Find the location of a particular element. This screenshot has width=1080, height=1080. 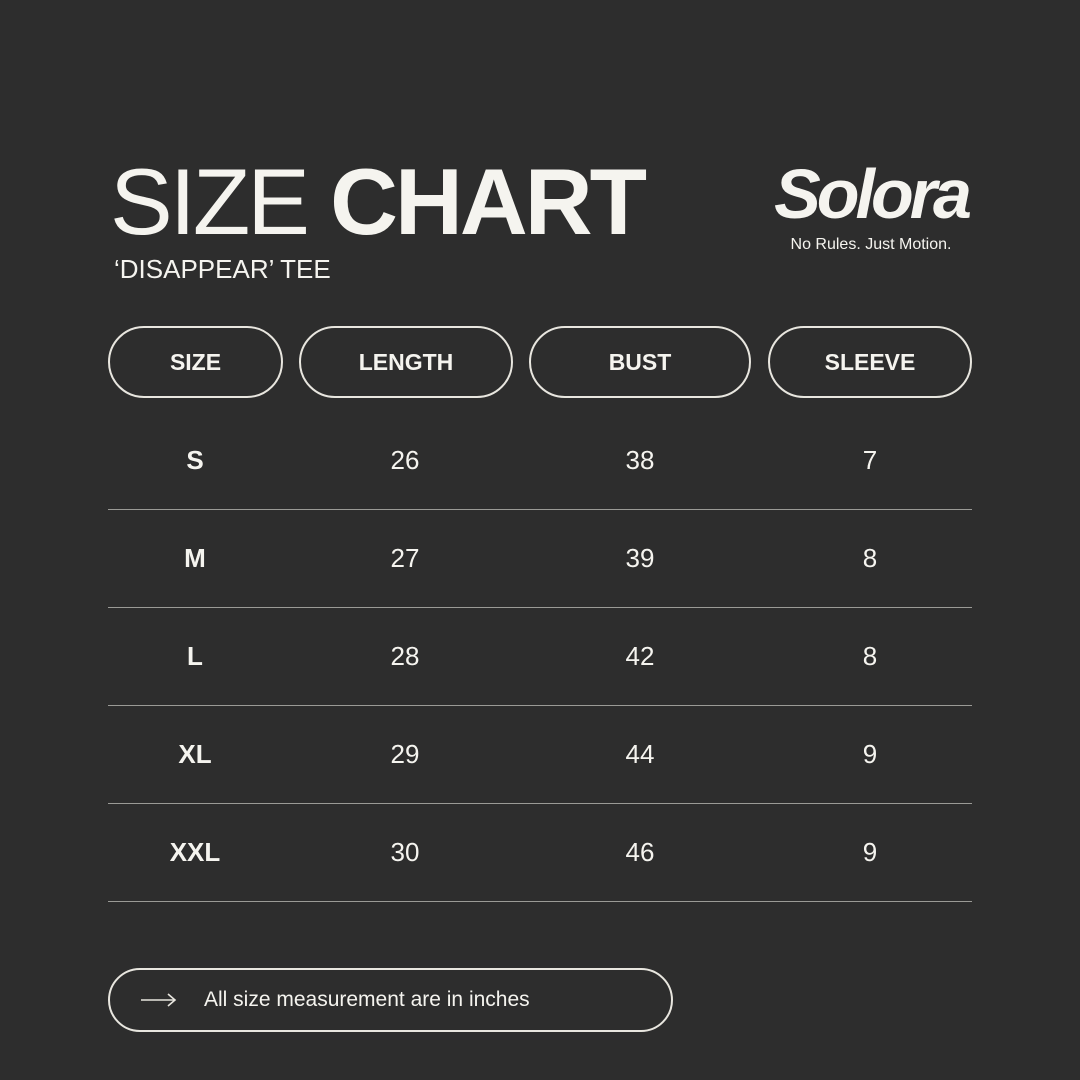

title-bold: CHART is located at coordinates (488, 201).